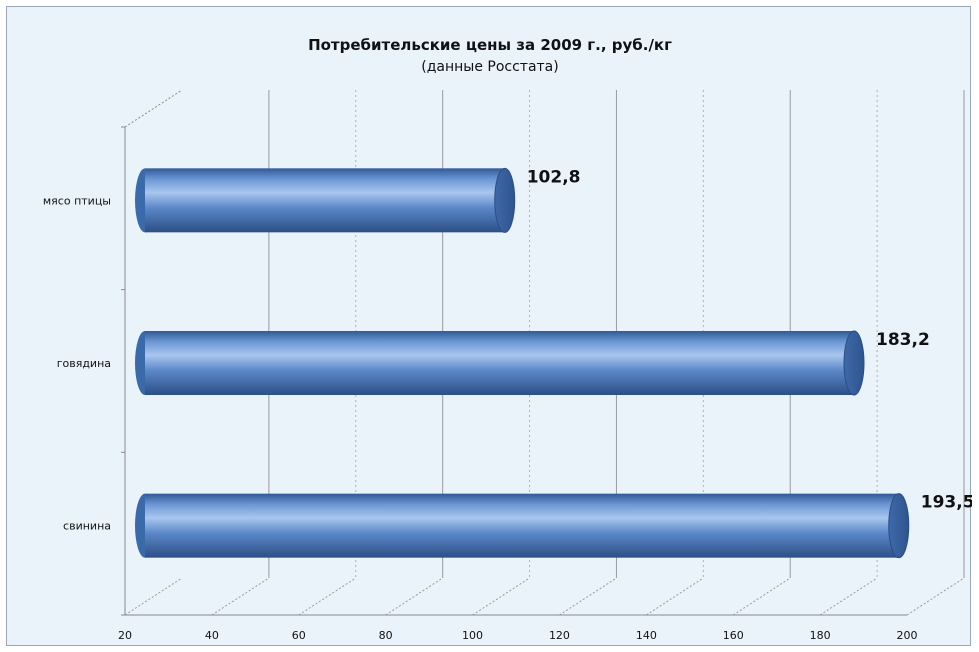 This screenshot has height=652, width=979. I want to click on category-label: говядина, so click(84, 363).